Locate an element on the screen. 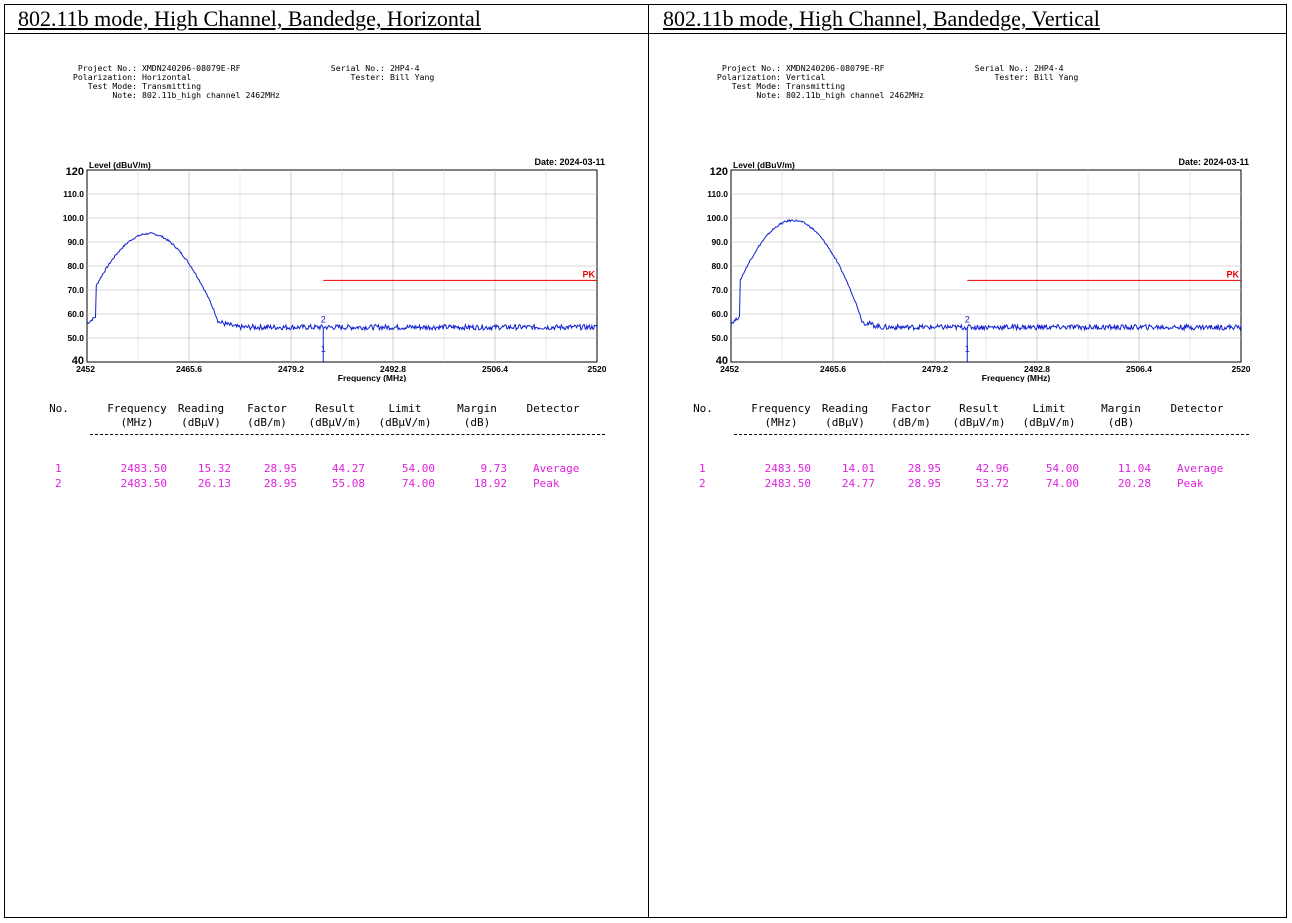  column-header: No. is located at coordinates (59, 408).